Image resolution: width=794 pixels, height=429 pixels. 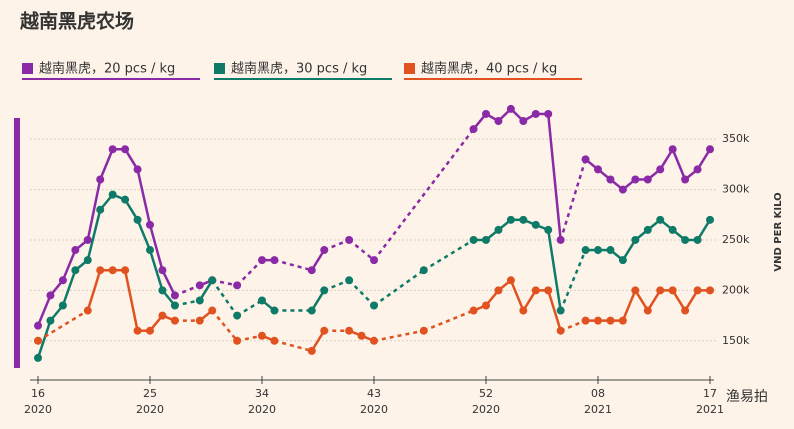 I want to click on accent-bar, so click(x=17, y=243).